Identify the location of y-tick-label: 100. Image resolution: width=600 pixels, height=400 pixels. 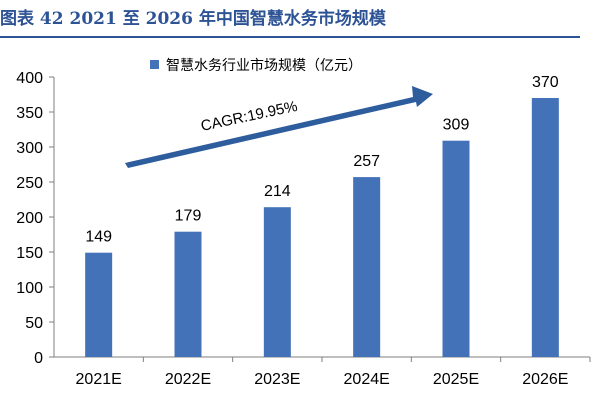
(29, 288).